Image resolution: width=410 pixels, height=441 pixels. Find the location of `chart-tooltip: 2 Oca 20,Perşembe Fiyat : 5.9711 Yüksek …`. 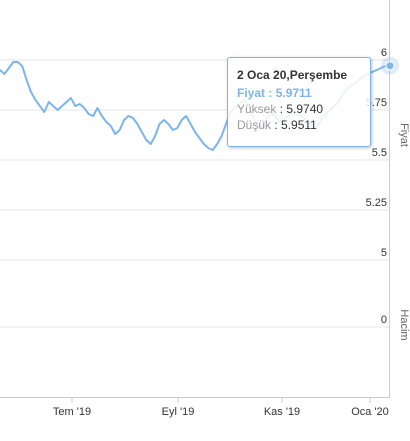

chart-tooltip: 2 Oca 20,Perşembe Fiyat : 5.9711 Yüksek … is located at coordinates (299, 102).